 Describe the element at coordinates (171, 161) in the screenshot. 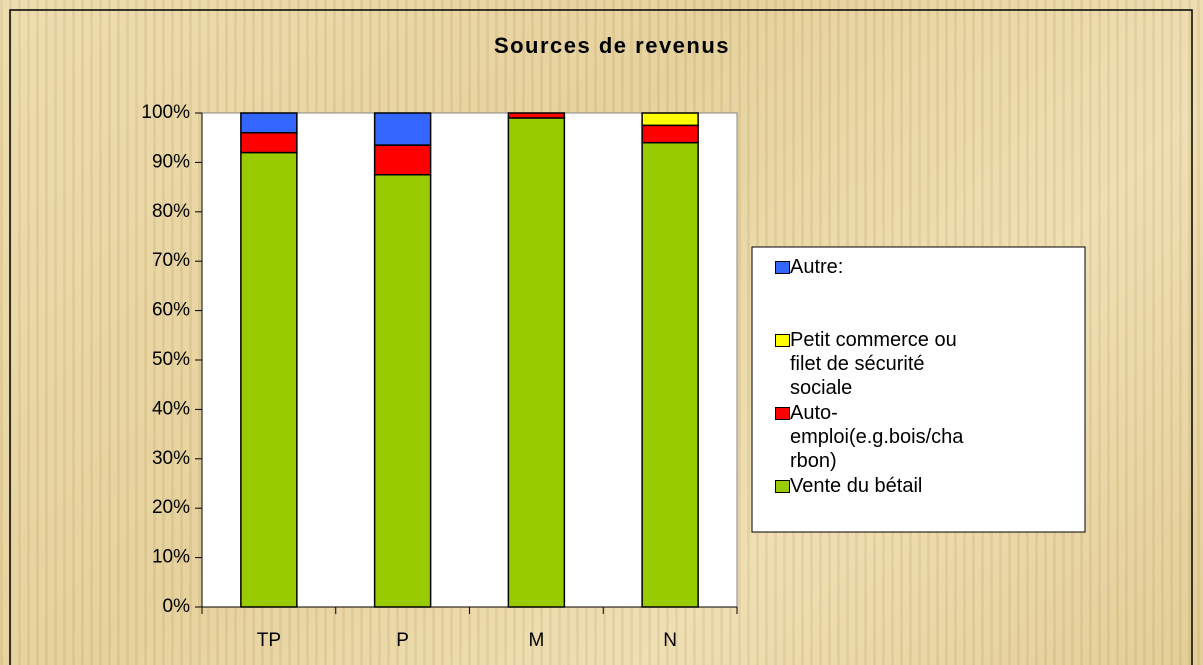

I see `y-tick-label: 90%` at that location.